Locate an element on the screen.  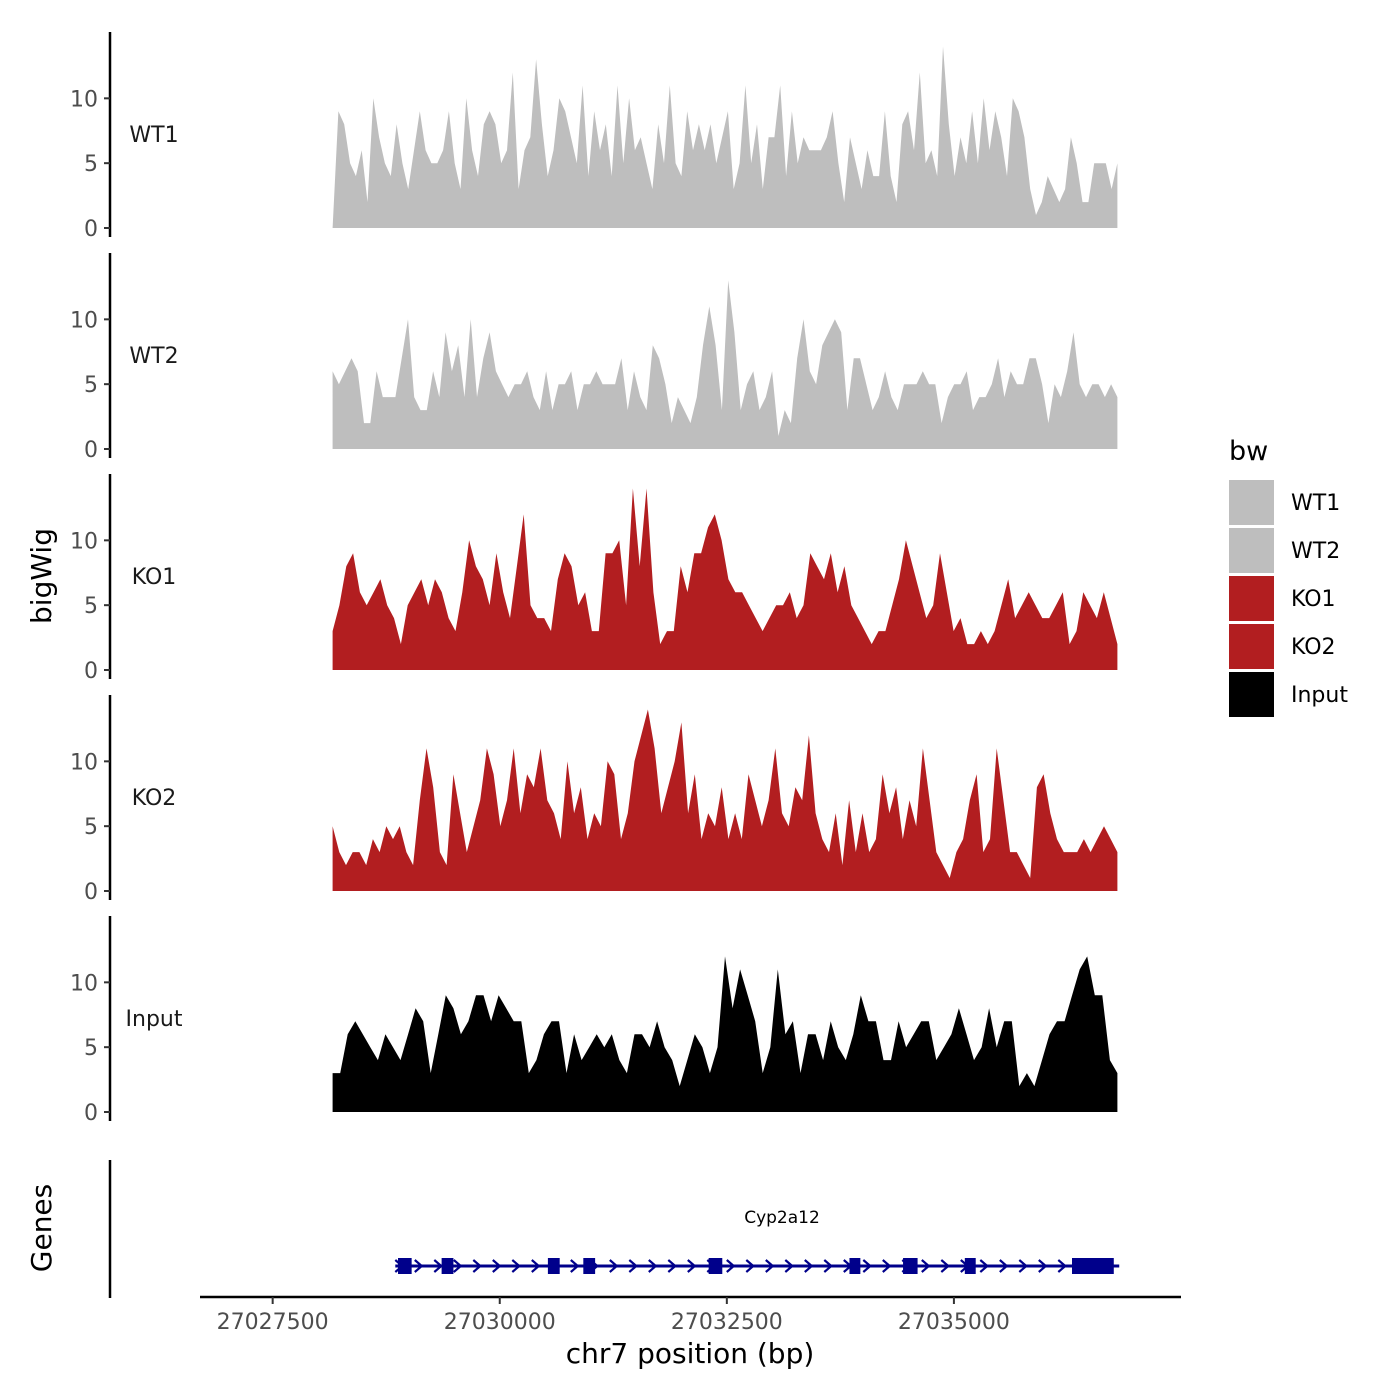
y-axis-title: bigWig is located at coordinates (41, 576).